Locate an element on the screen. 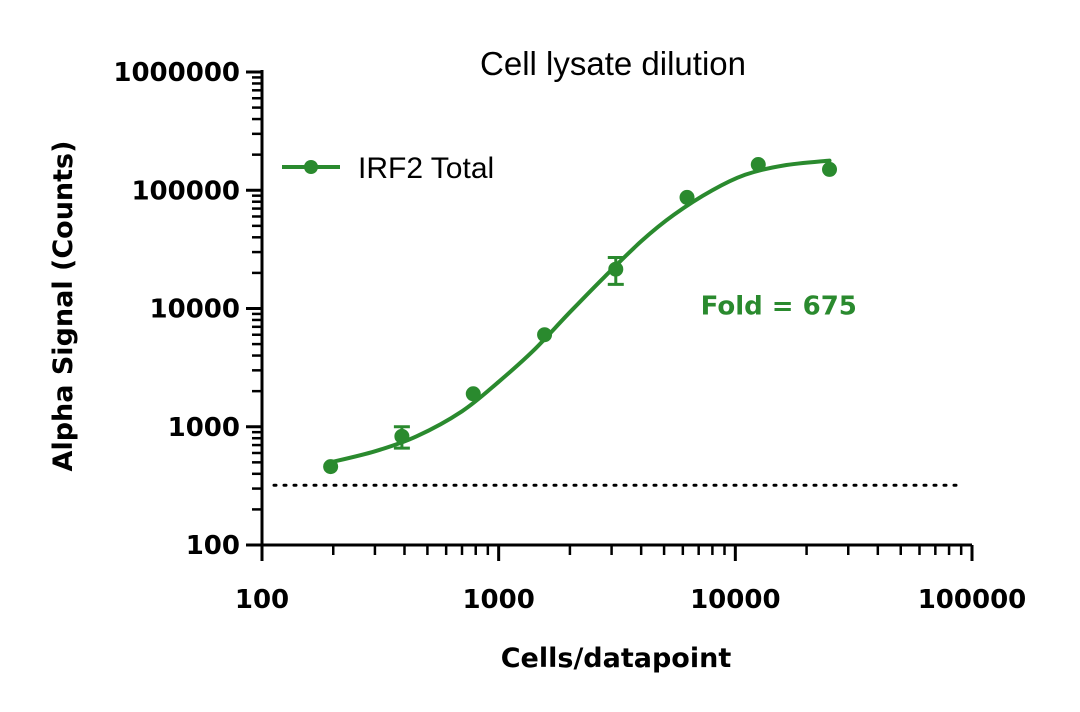  x-tick-label: 100000 is located at coordinates (972, 600).